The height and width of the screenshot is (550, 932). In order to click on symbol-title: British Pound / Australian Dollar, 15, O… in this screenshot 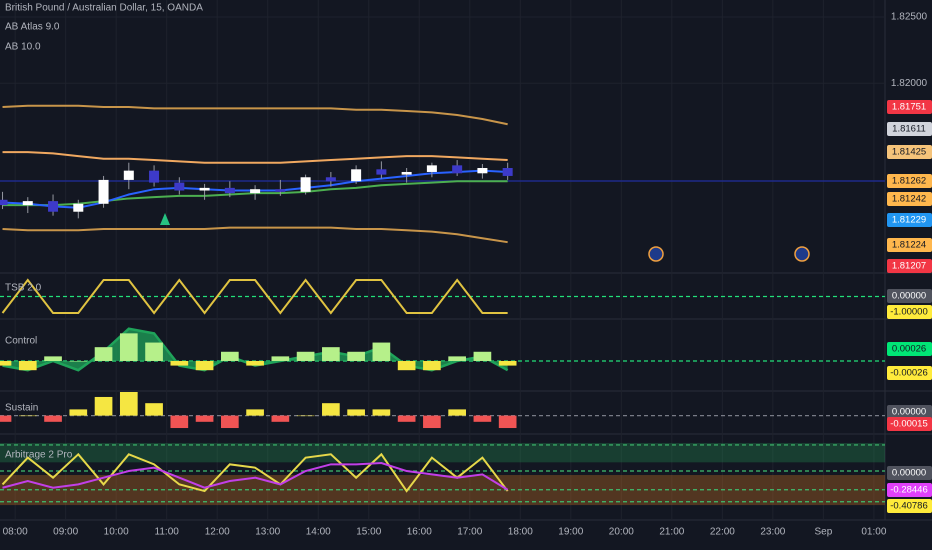, I will do `click(104, 8)`.